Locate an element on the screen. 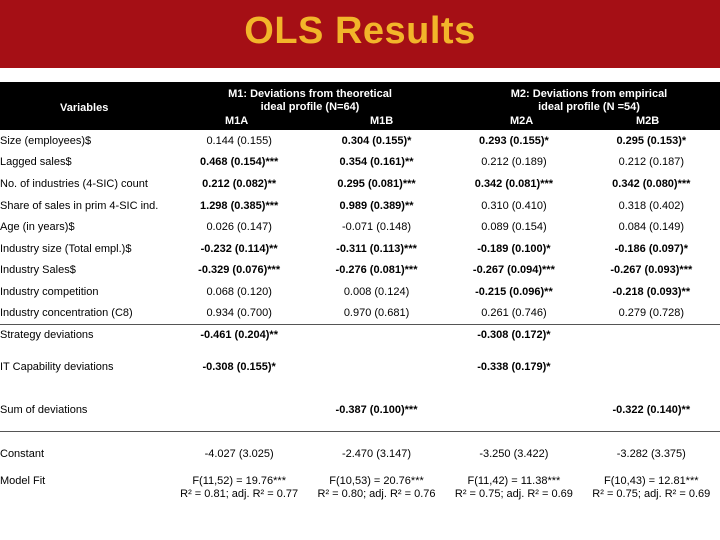 This screenshot has width=720, height=540. header-m2-line1: M2: Deviations from empirical is located at coordinates (589, 94).